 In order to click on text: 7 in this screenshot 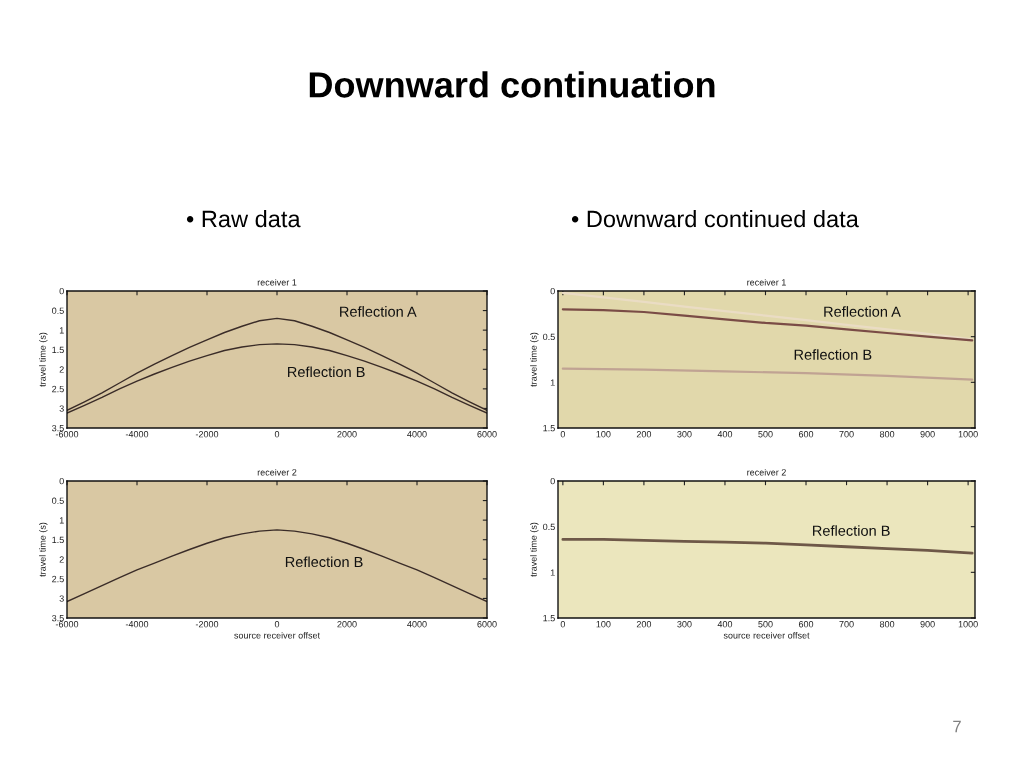, I will do `click(957, 726)`.